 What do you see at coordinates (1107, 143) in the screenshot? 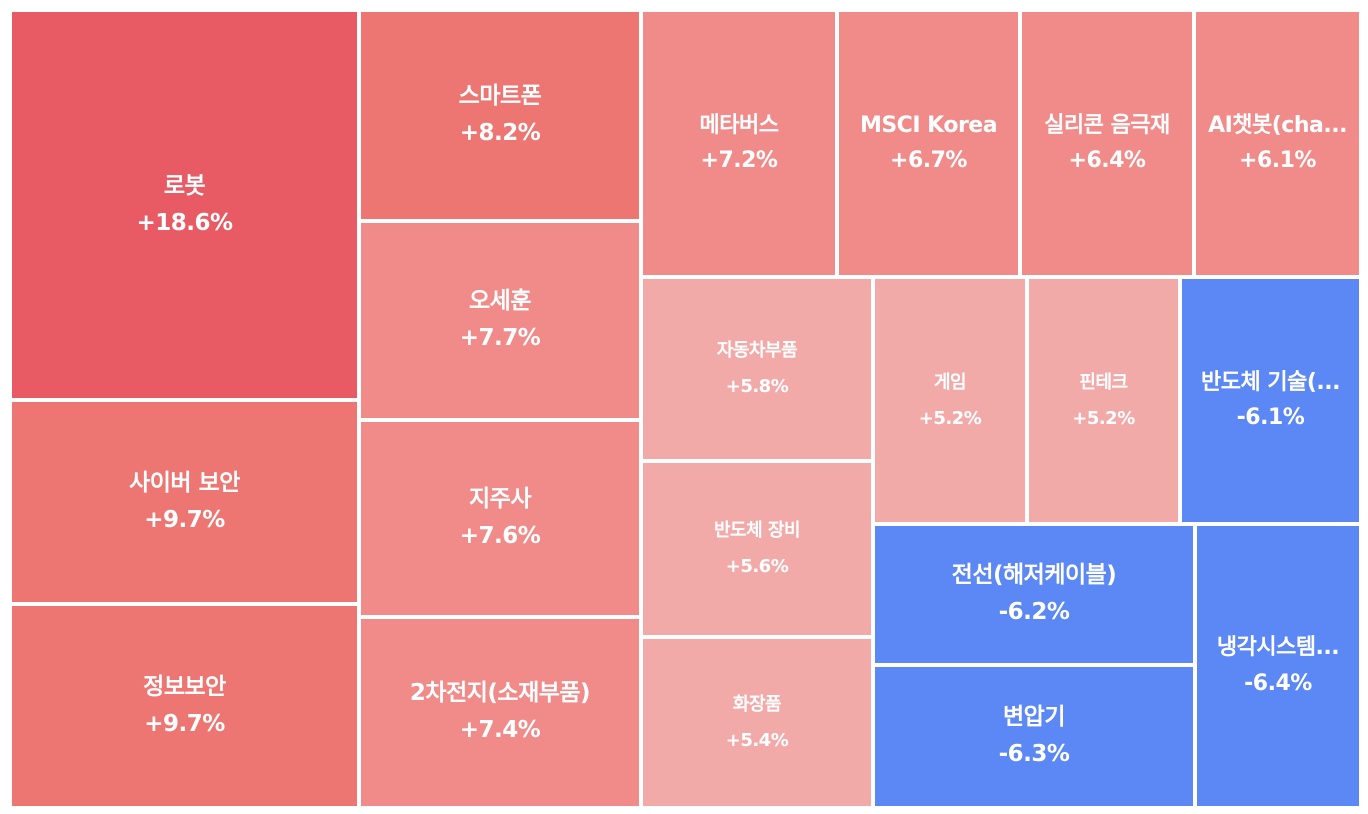
I see `tile-silicon-anode: 실리콘 음극재 +6.4%` at bounding box center [1107, 143].